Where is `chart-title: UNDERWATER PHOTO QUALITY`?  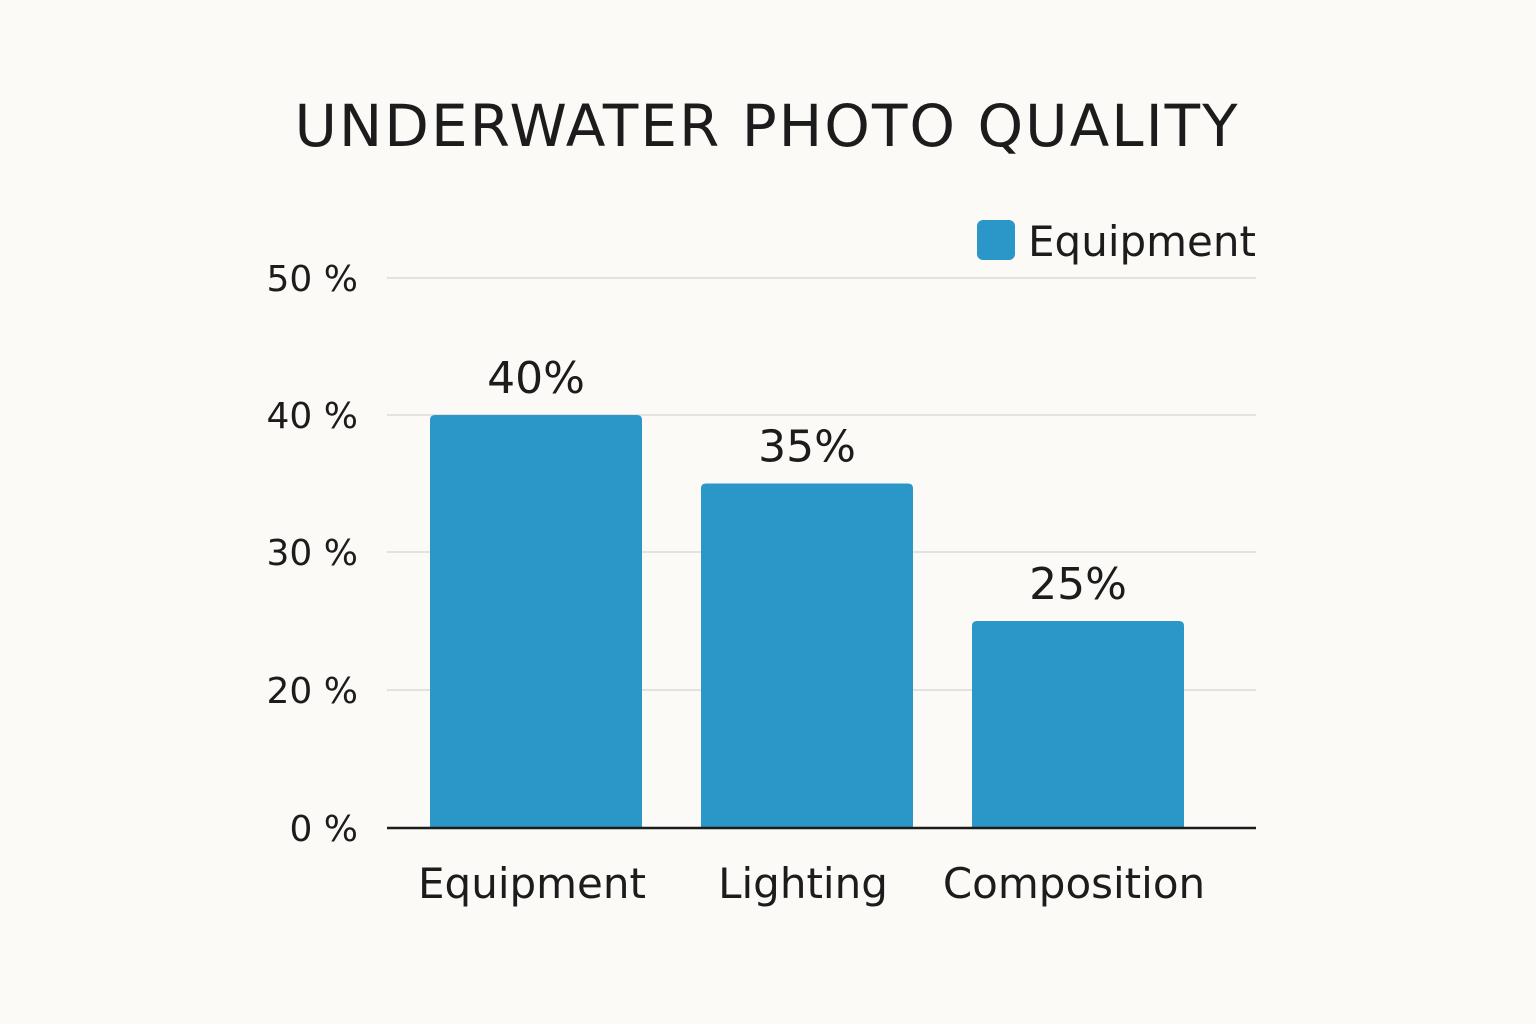 chart-title: UNDERWATER PHOTO QUALITY is located at coordinates (766, 126).